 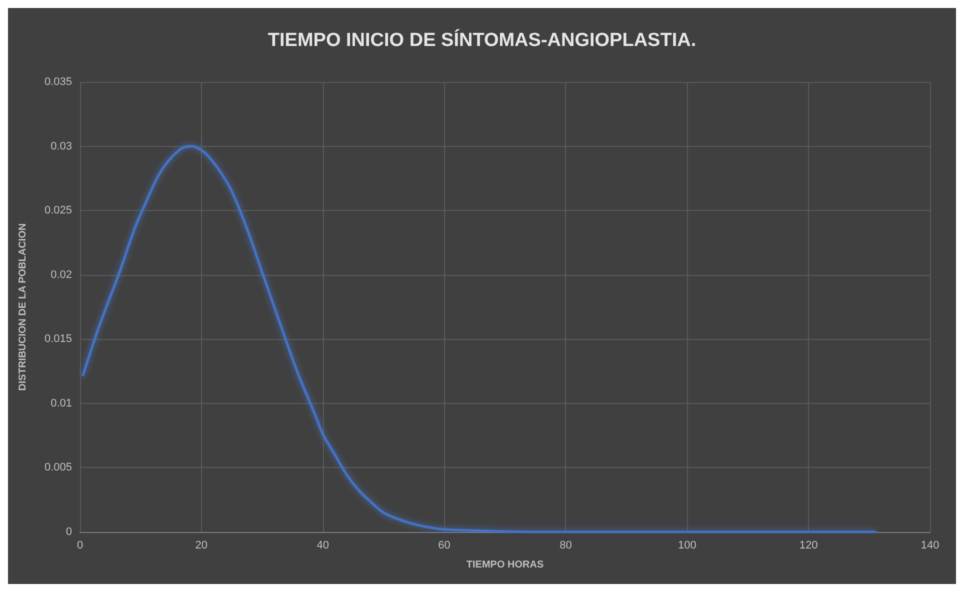 I want to click on x-tick-label: 0, so click(x=80, y=546).